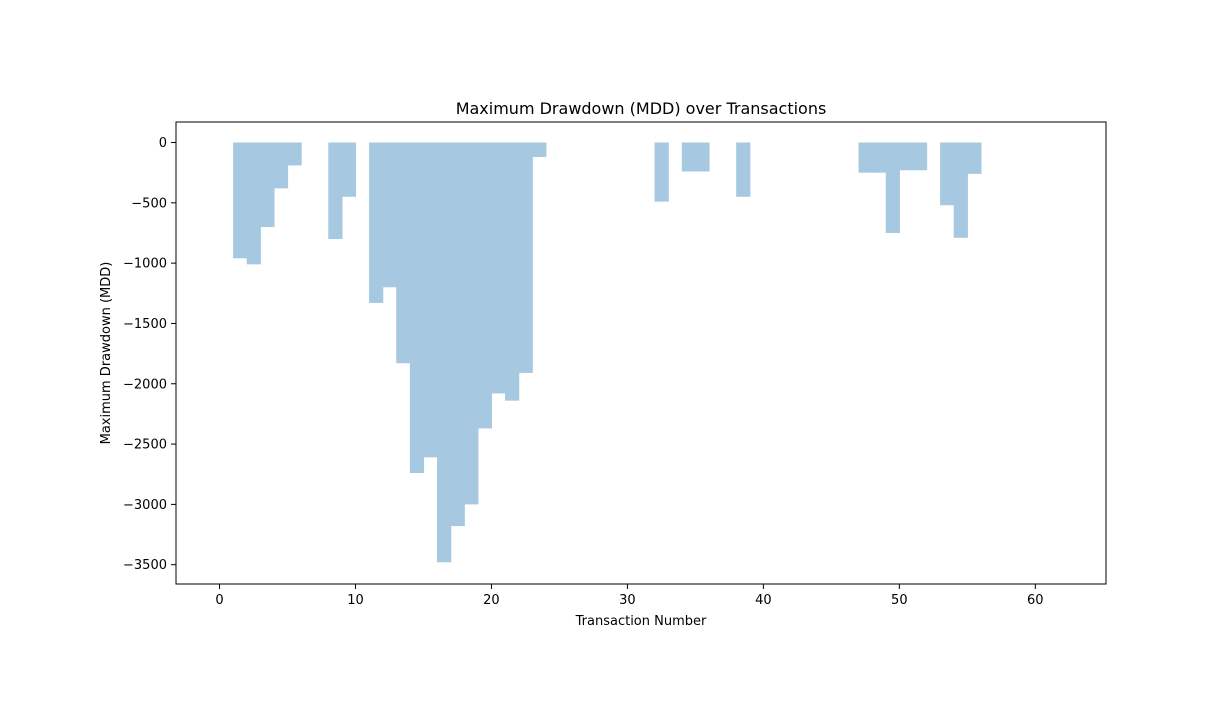 The width and height of the screenshot is (1206, 727). What do you see at coordinates (1035, 600) in the screenshot?
I see `x-tick-label: 60` at bounding box center [1035, 600].